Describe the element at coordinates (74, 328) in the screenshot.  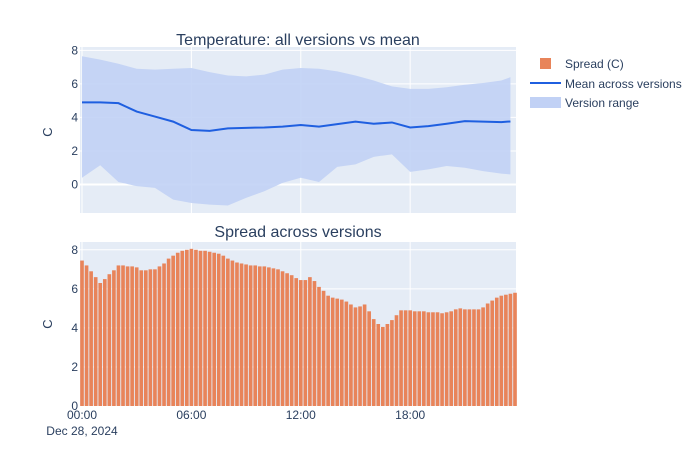
I see `spread-y-tick-label: 4` at that location.